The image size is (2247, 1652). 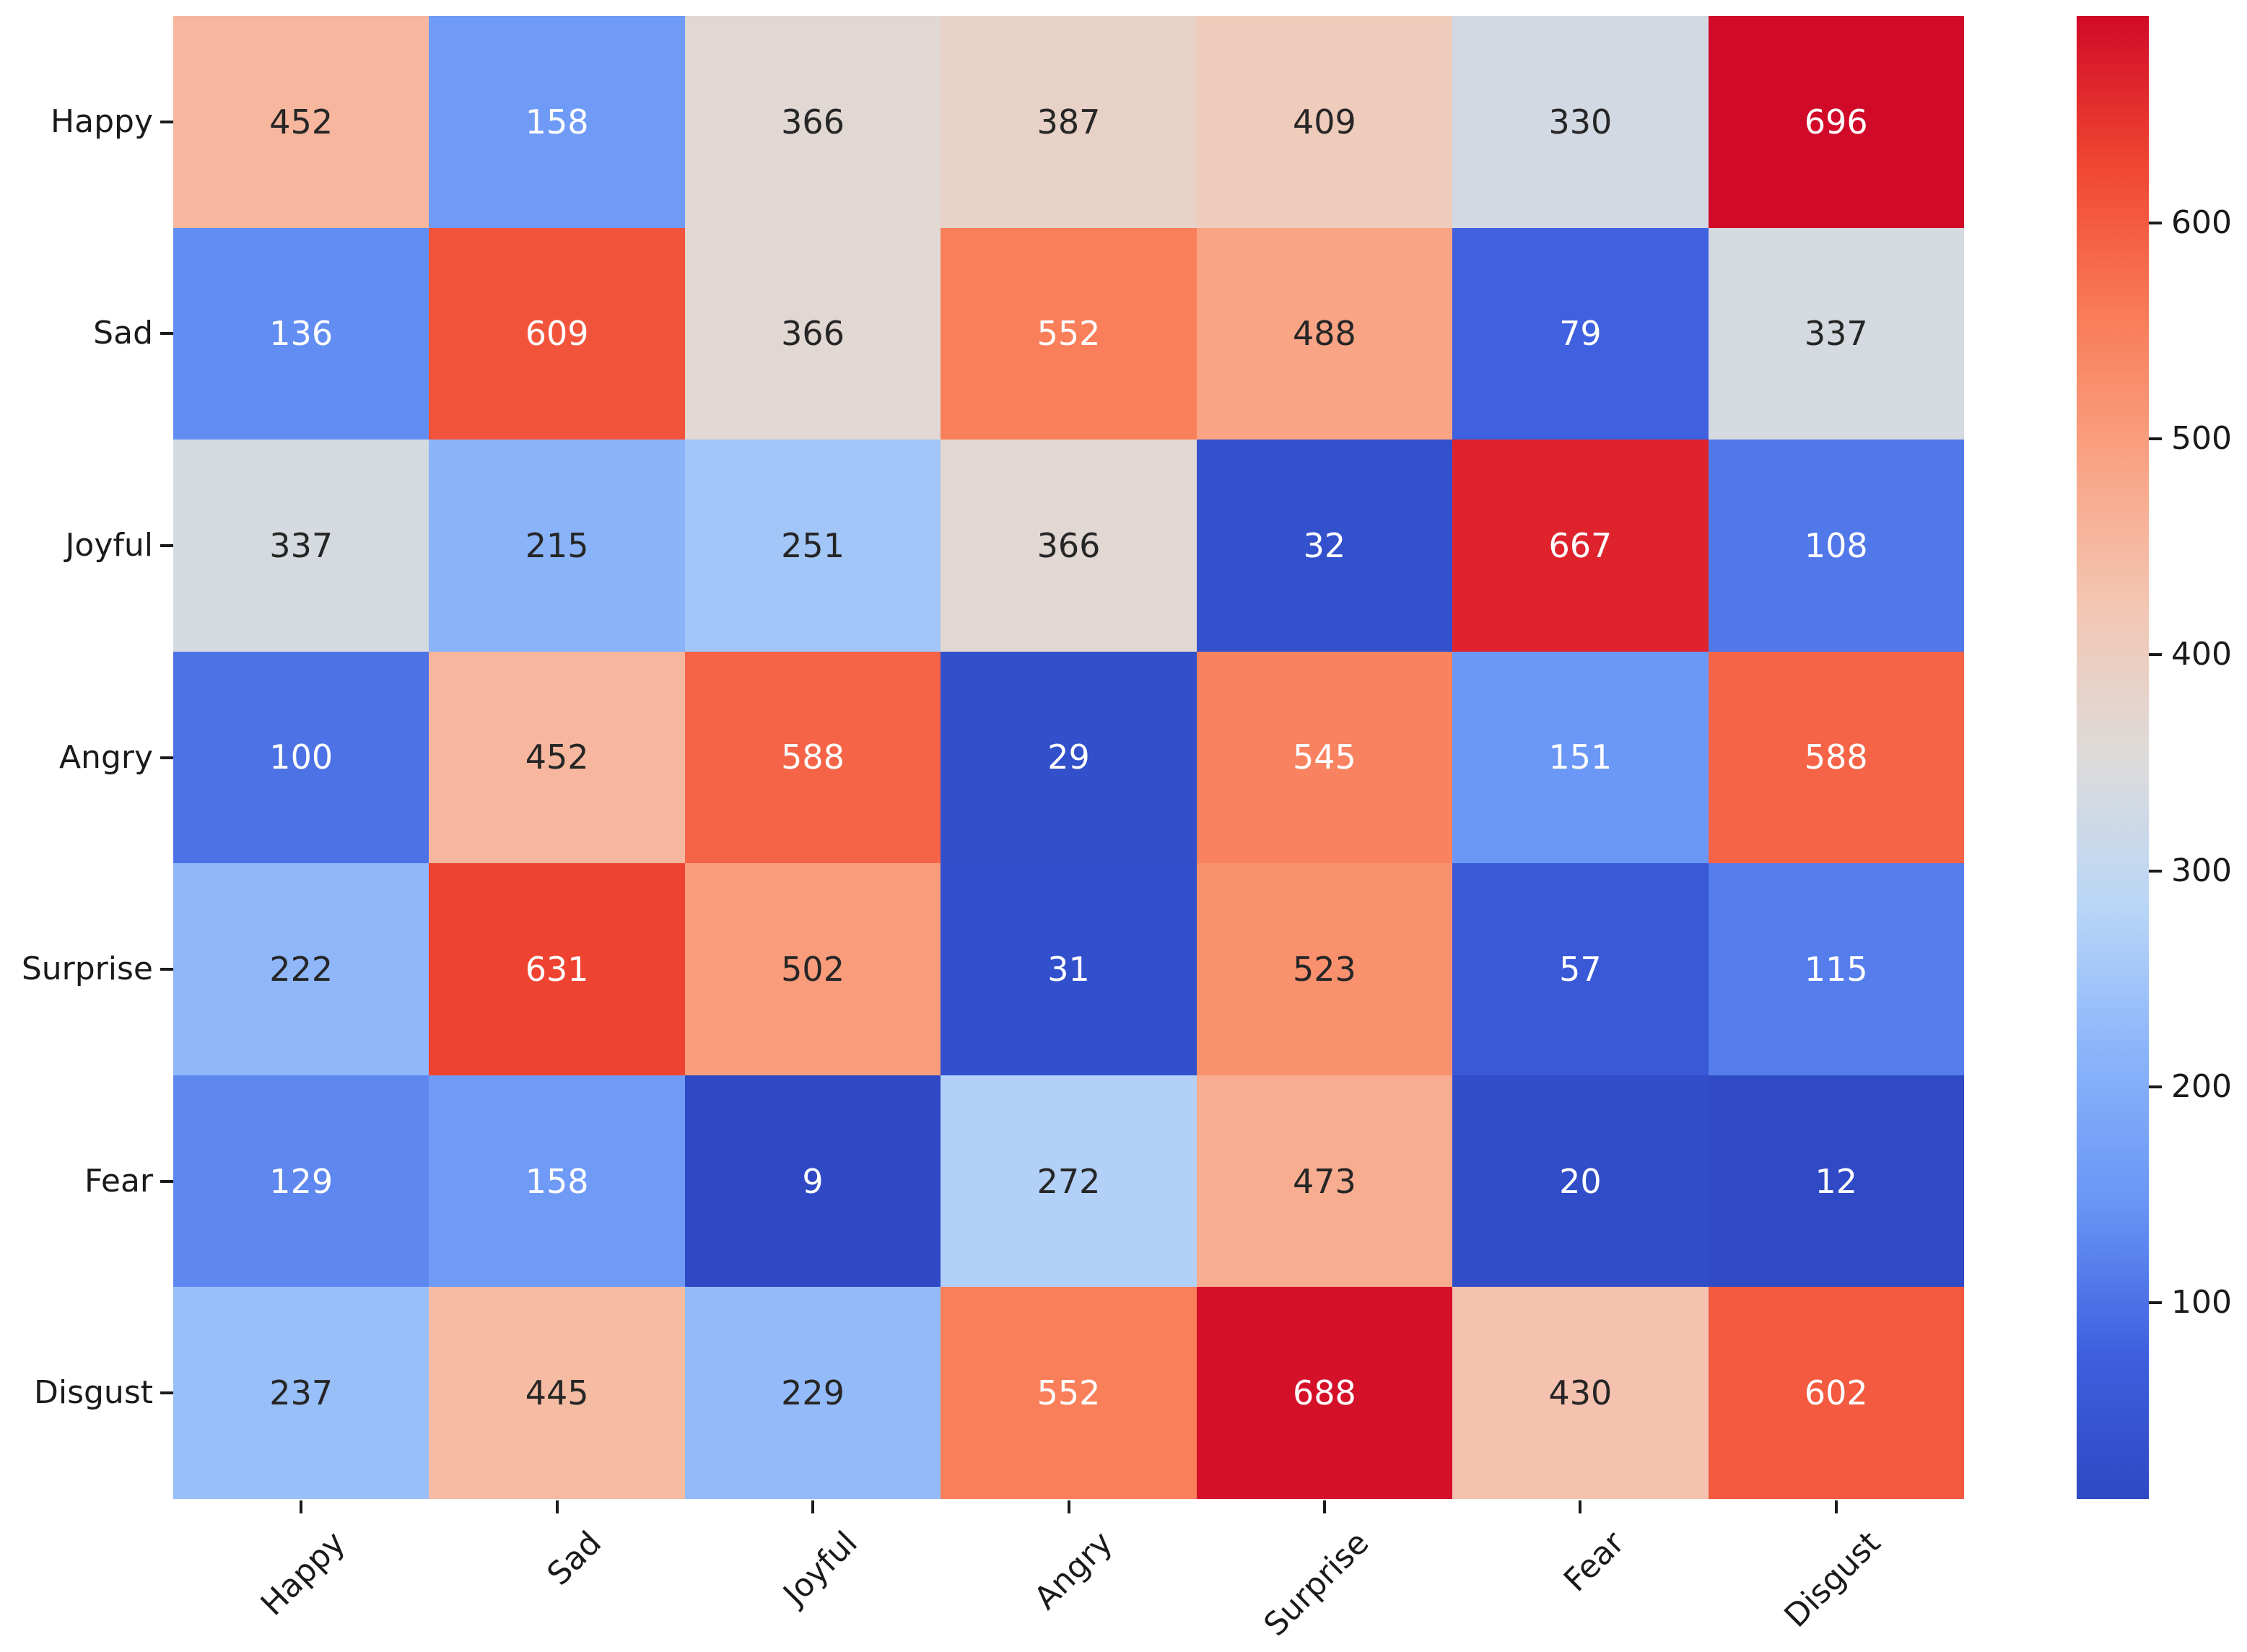 I want to click on colorbar-tick-label: 300, so click(x=2201, y=871).